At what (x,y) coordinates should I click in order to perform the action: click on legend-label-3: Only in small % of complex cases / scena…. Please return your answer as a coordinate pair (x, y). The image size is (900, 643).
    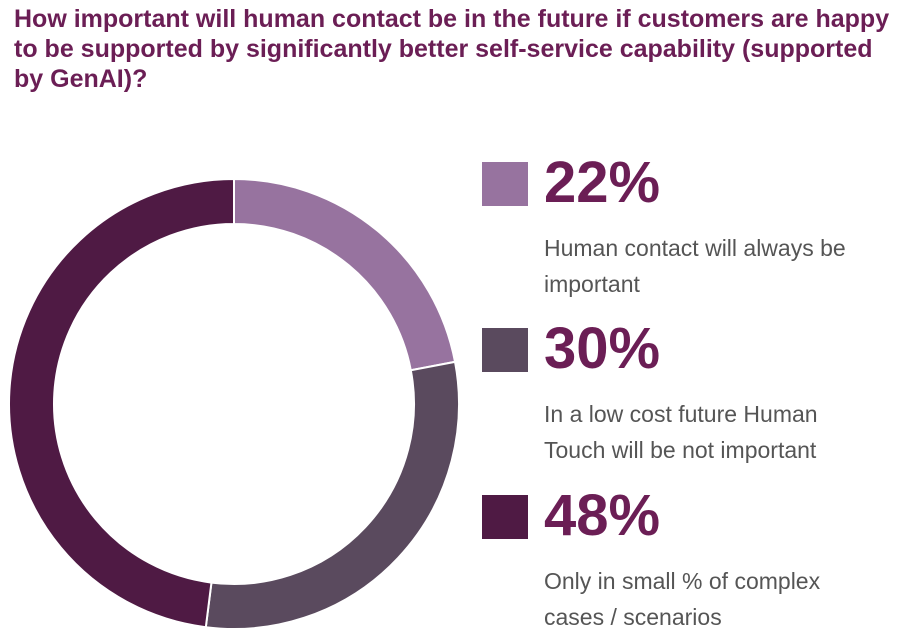
    Looking at the image, I should click on (682, 599).